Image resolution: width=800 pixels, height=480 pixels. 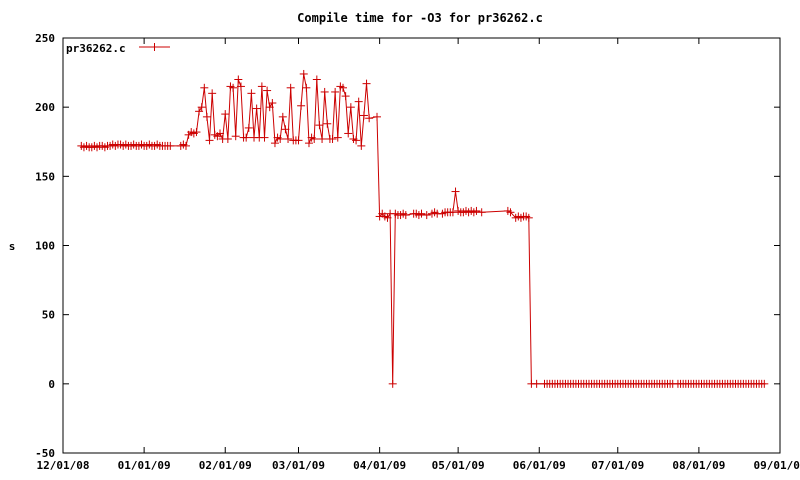 I want to click on x-tick-label: 03/01/09, so click(x=298, y=465).